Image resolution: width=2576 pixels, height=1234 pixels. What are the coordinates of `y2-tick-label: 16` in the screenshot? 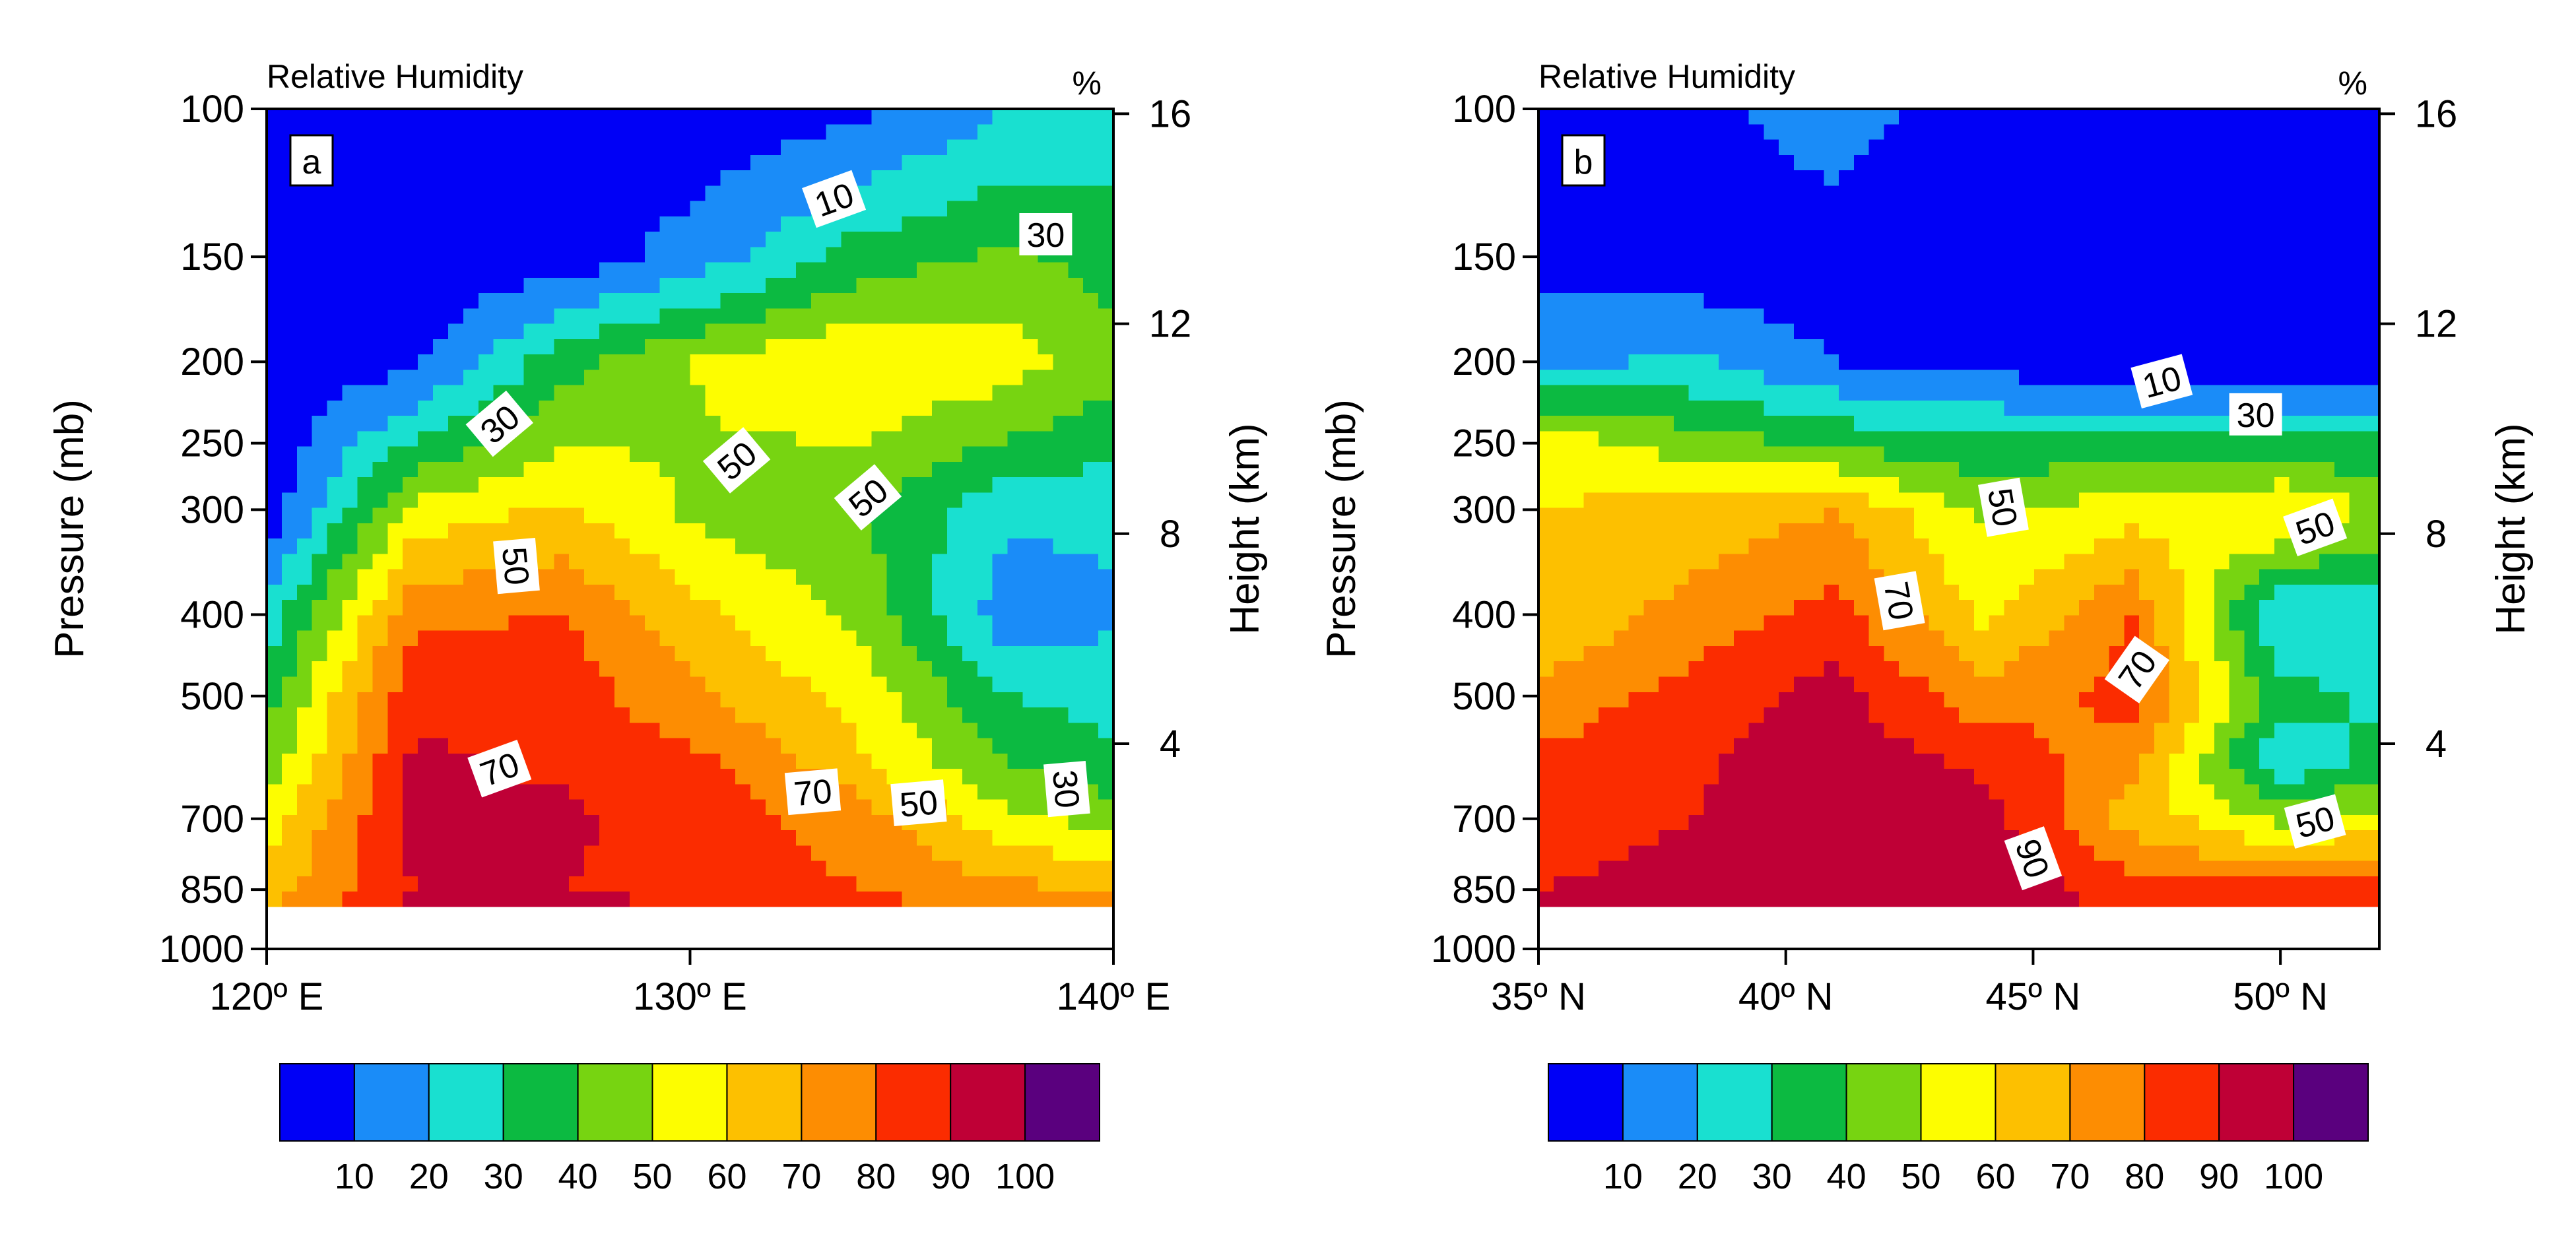 It's located at (2436, 114).